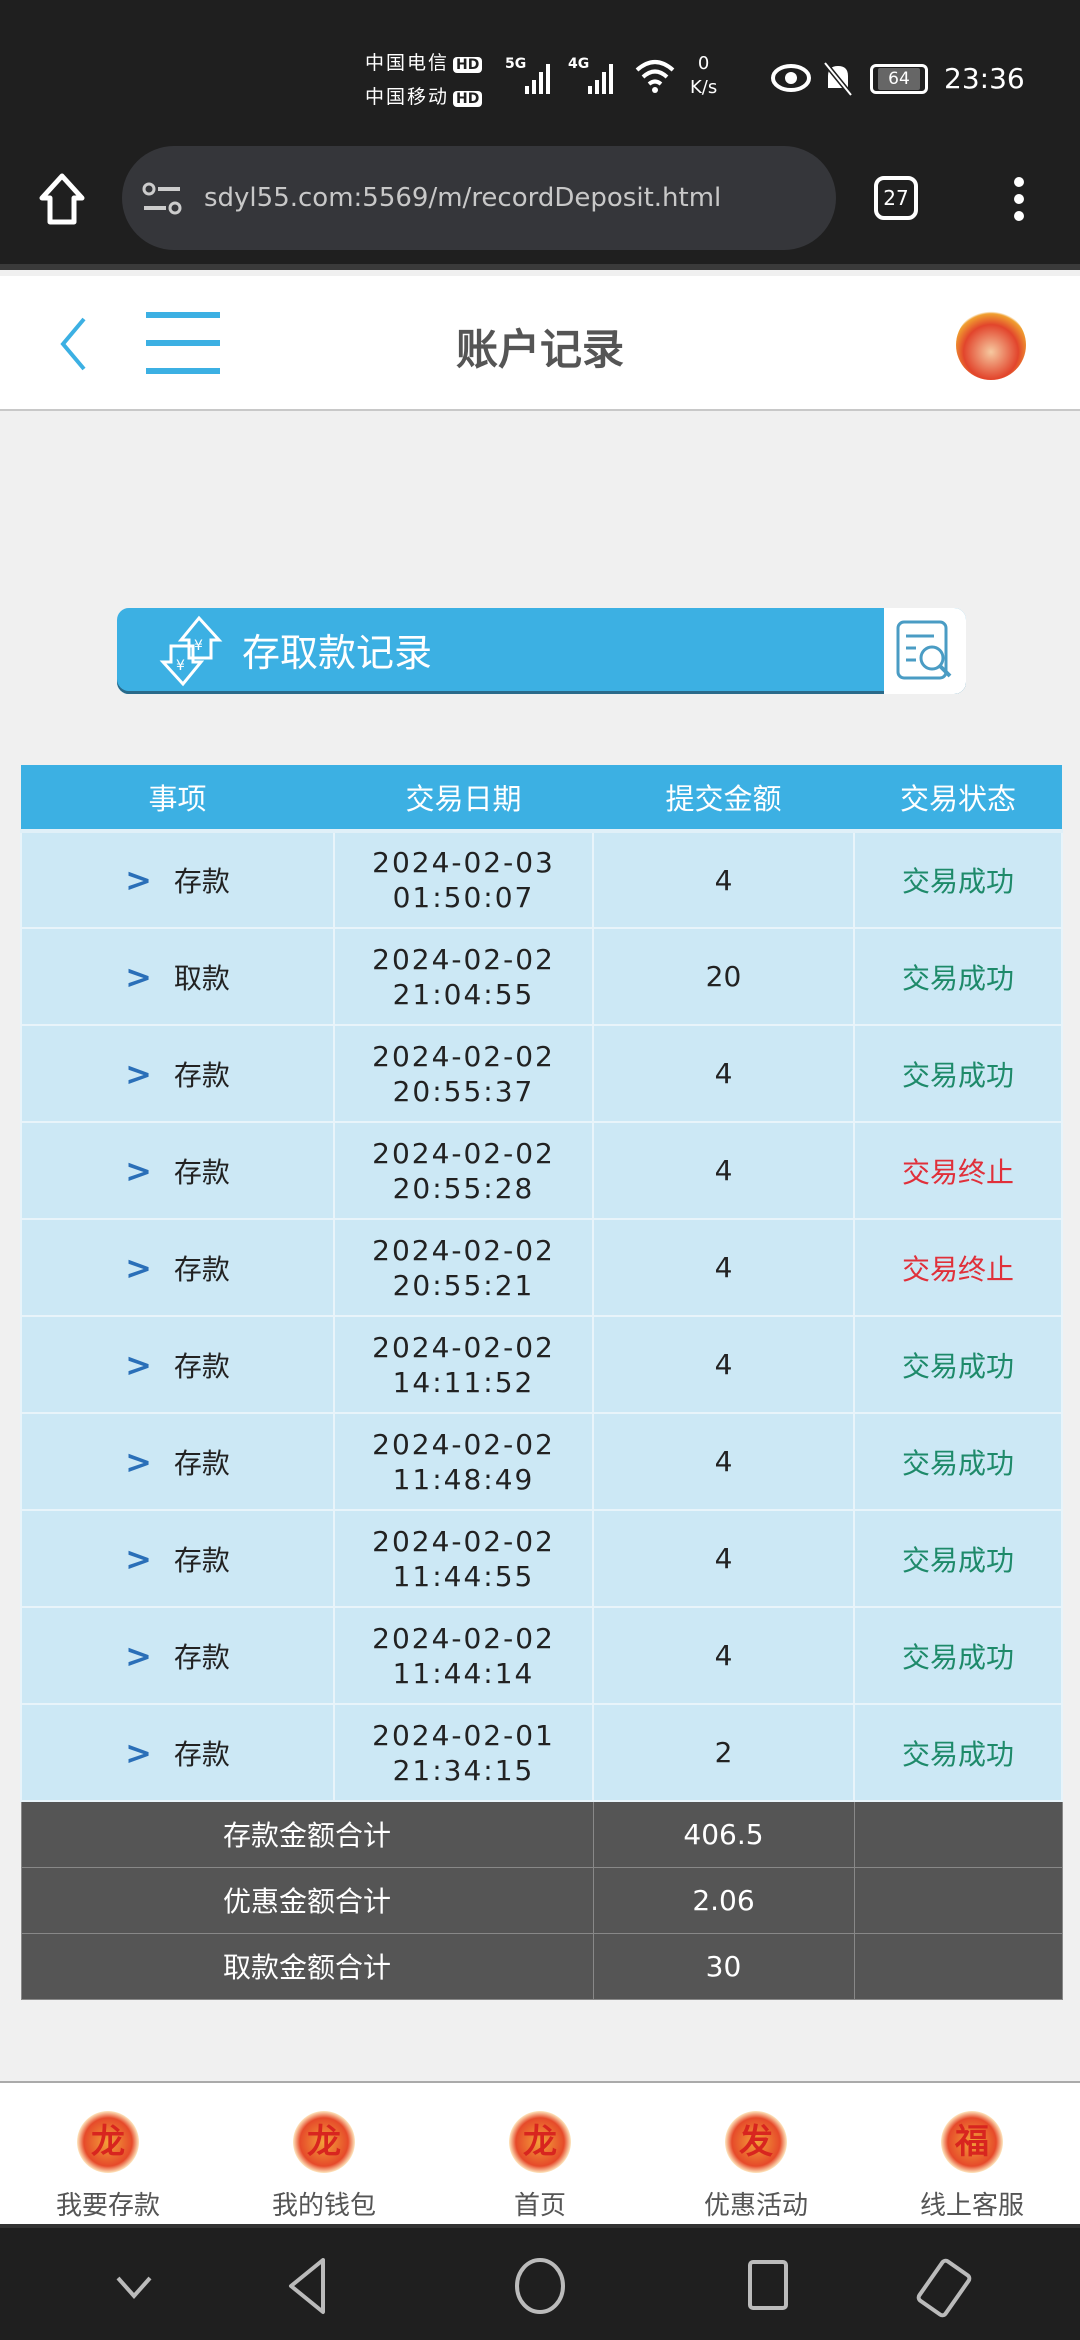  Describe the element at coordinates (183, 343) in the screenshot. I see `menu-icon` at that location.